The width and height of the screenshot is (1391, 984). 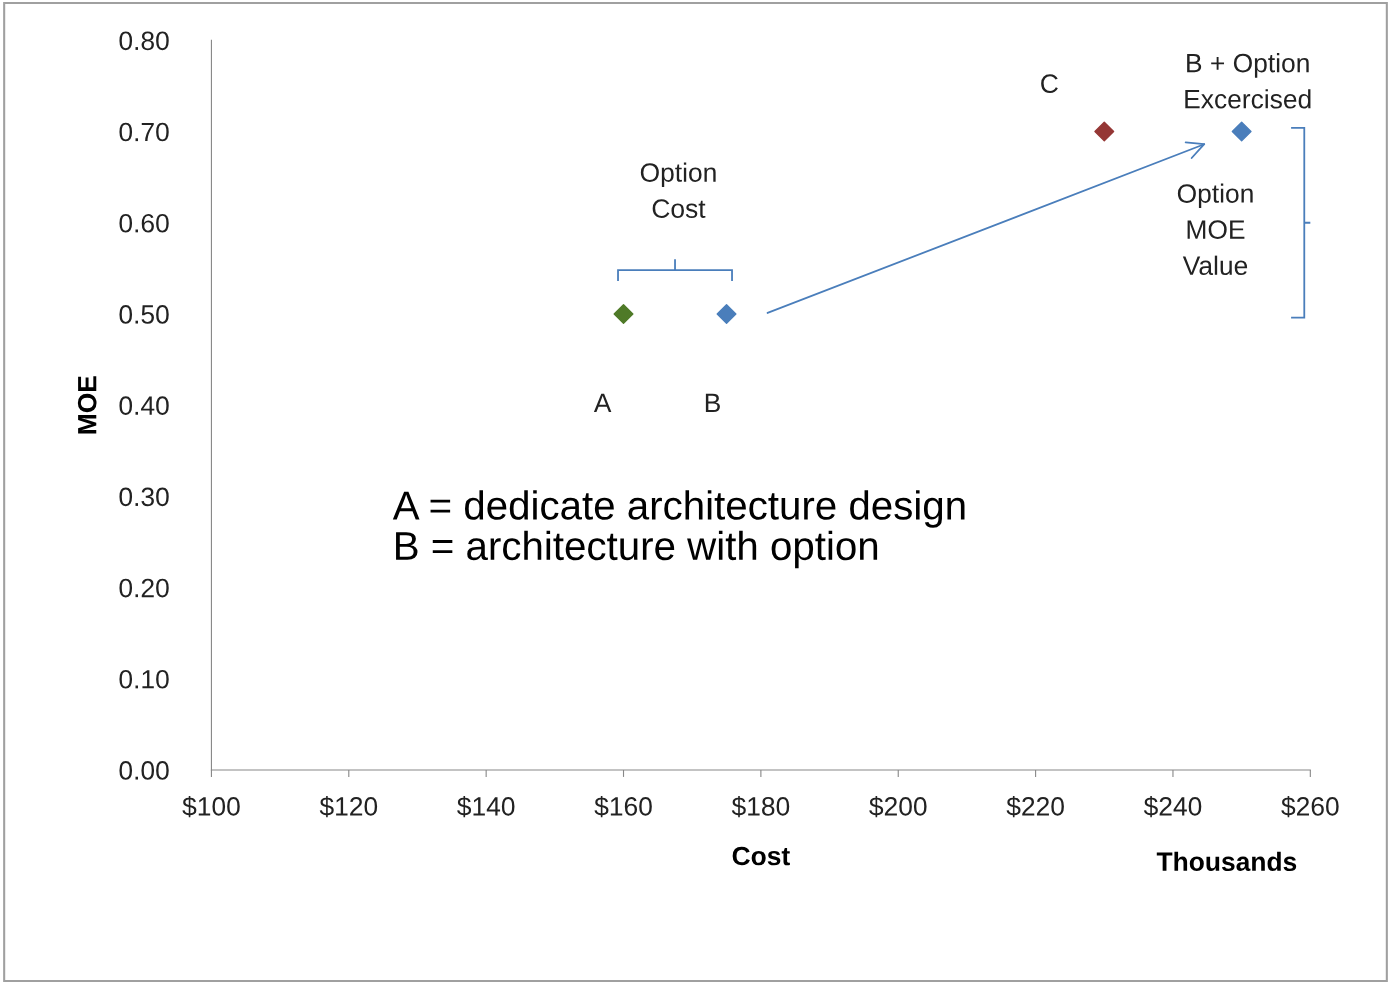 What do you see at coordinates (678, 529) in the screenshot?
I see `annotation: A = dedicate architecture design B = architecture with option` at bounding box center [678, 529].